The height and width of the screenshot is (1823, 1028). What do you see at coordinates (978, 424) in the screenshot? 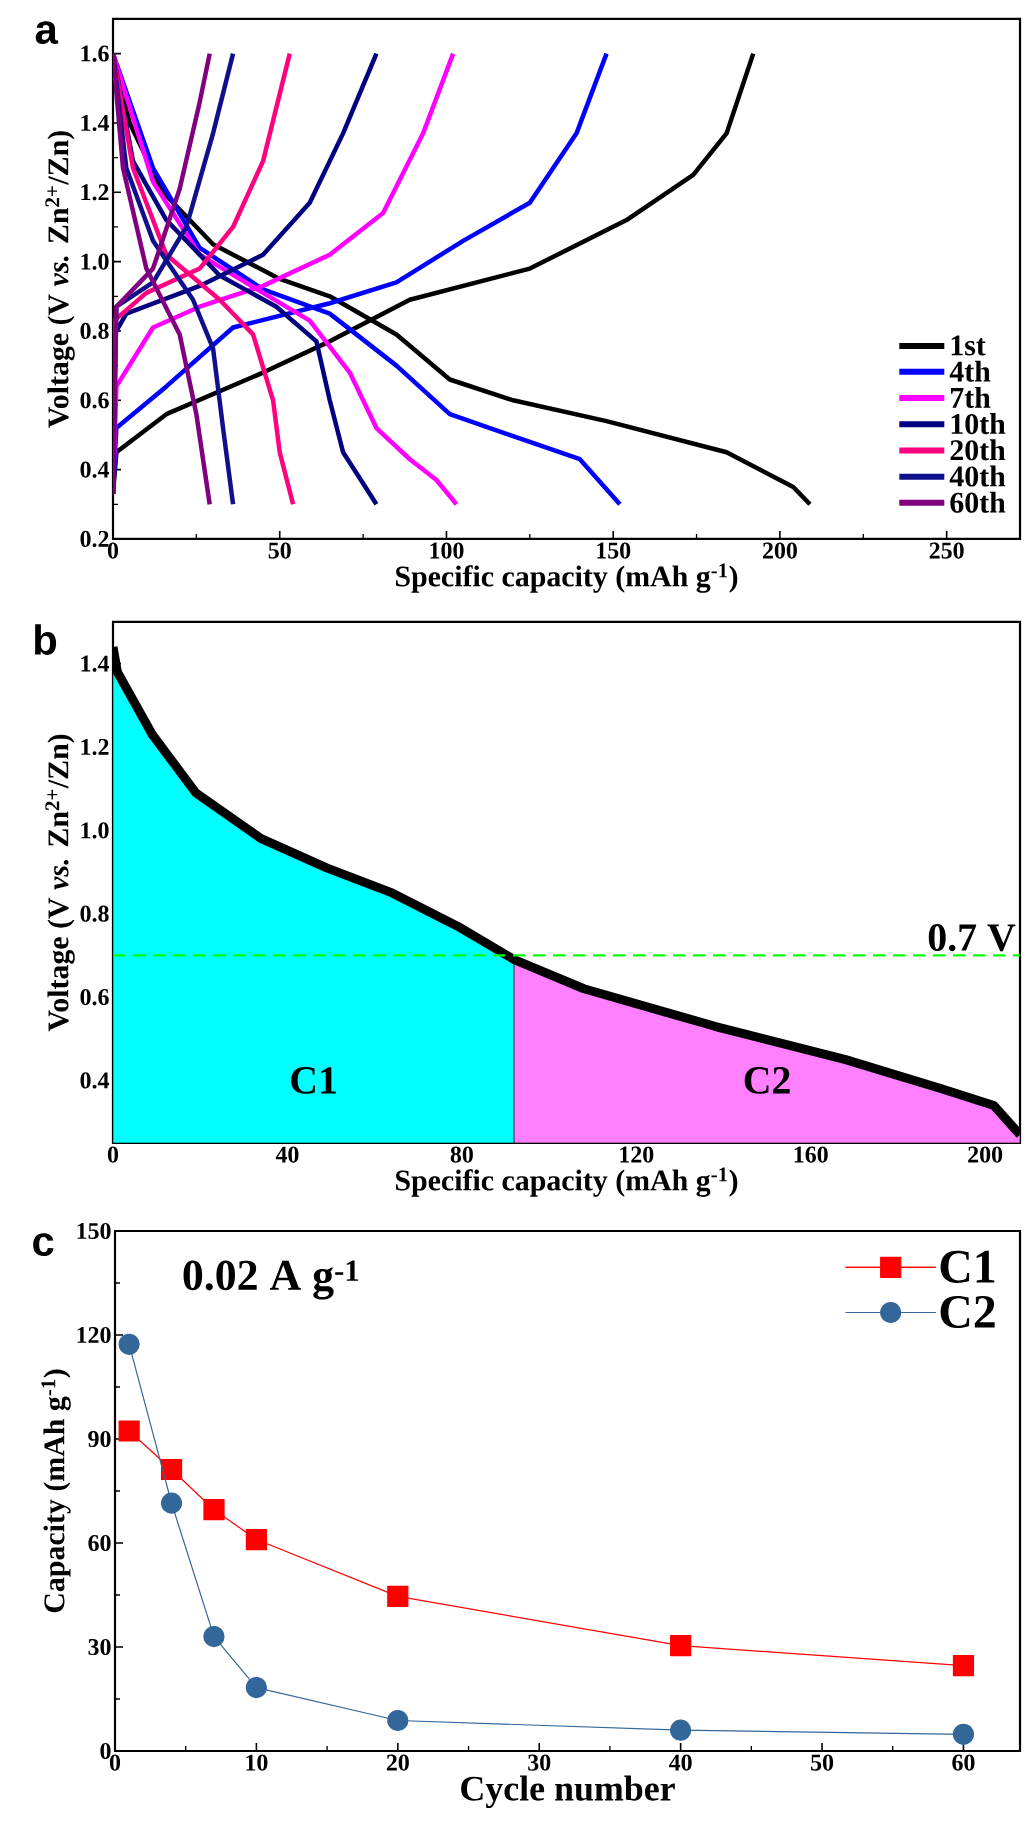
I see `legend-label: 10th` at bounding box center [978, 424].